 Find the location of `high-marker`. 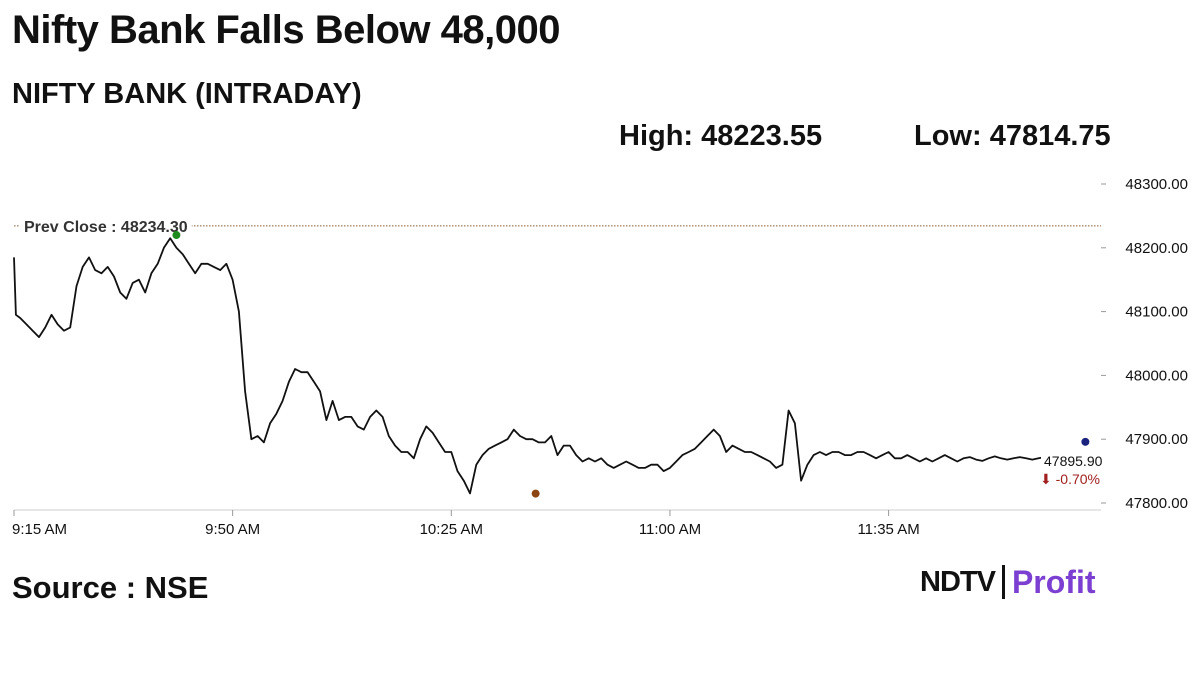

high-marker is located at coordinates (176, 235).